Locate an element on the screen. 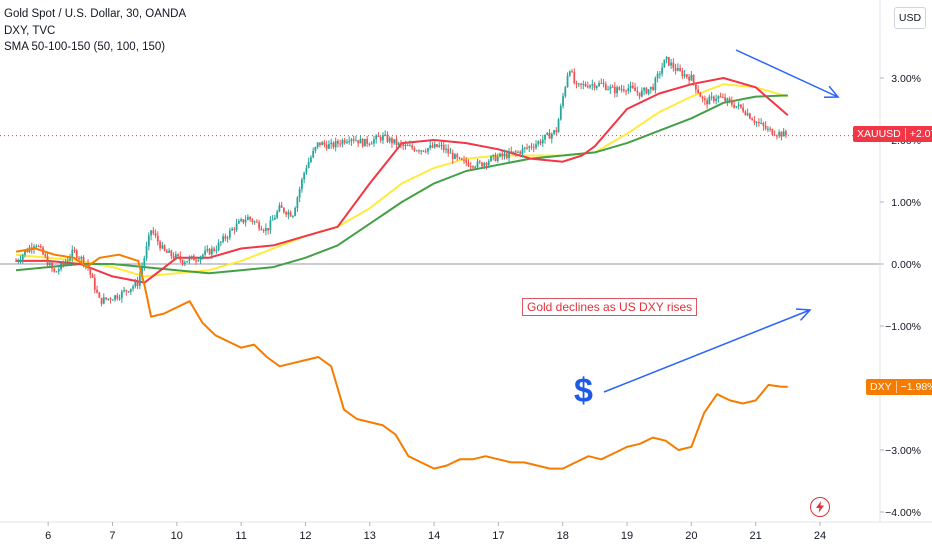 Image resolution: width=932 pixels, height=555 pixels. legend-sma-indicator: SMA 50-100-150 (50, 100, 150) is located at coordinates (85, 47).